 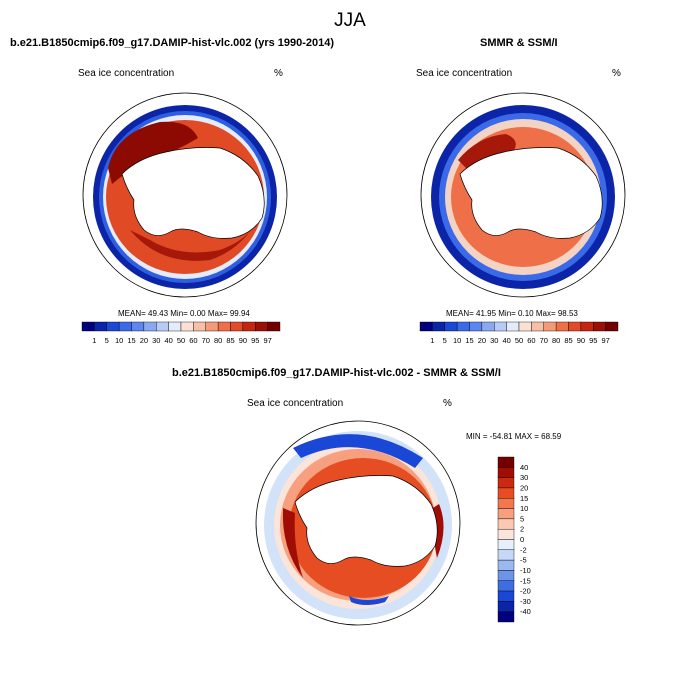 I want to click on obs-colorbar-tick-label: 70, so click(x=544, y=340).